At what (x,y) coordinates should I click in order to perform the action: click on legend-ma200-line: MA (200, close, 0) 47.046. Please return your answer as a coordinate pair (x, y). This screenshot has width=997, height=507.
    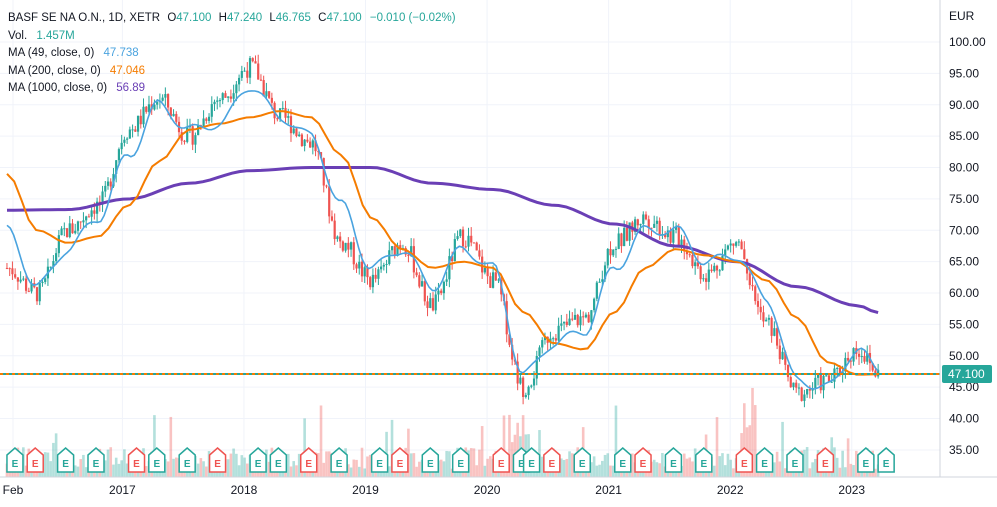
    Looking at the image, I should click on (76, 71).